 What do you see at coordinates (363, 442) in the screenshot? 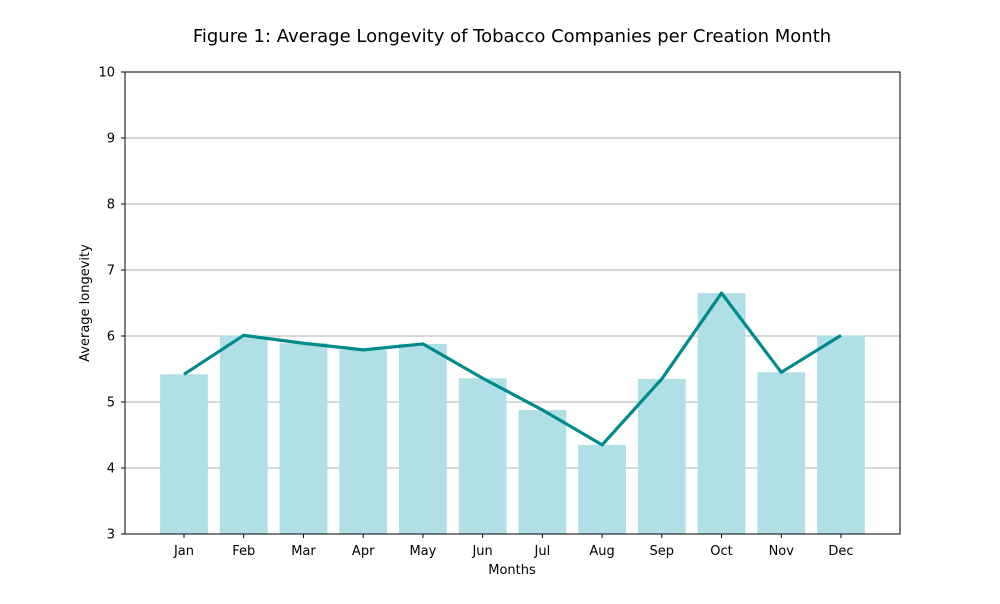
I see `bar-apr` at bounding box center [363, 442].